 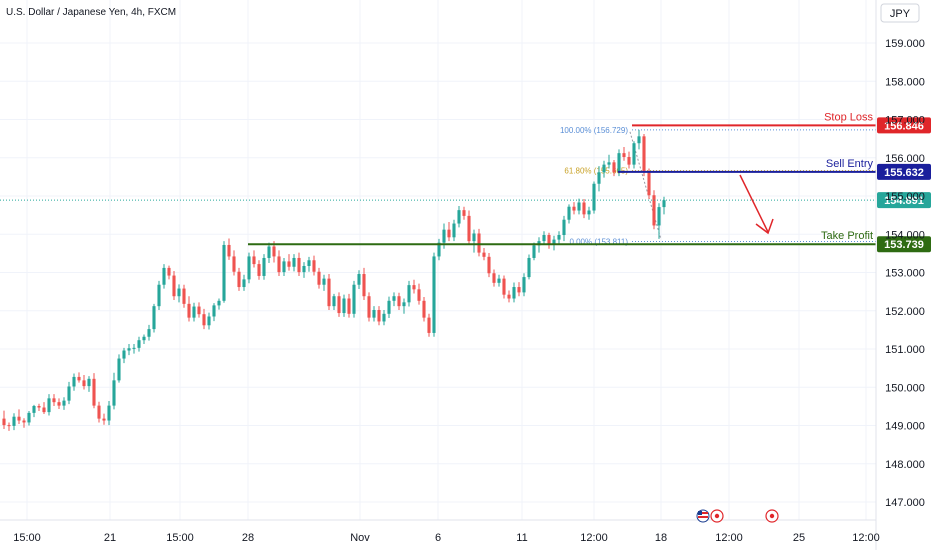 I want to click on stop-loss-price-label: 156.846, so click(x=904, y=126).